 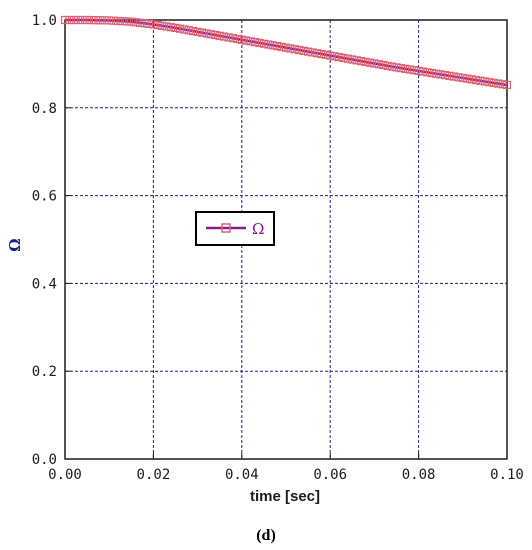 What do you see at coordinates (44, 21) in the screenshot?
I see `y-tick-label: 1.0` at bounding box center [44, 21].